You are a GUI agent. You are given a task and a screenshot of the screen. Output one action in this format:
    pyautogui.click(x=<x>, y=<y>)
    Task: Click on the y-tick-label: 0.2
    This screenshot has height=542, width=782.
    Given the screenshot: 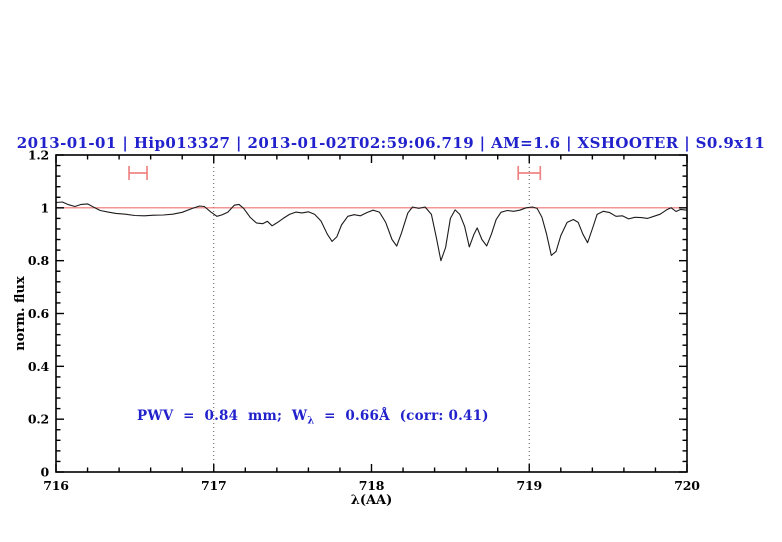 What is the action you would take?
    pyautogui.click(x=38, y=419)
    